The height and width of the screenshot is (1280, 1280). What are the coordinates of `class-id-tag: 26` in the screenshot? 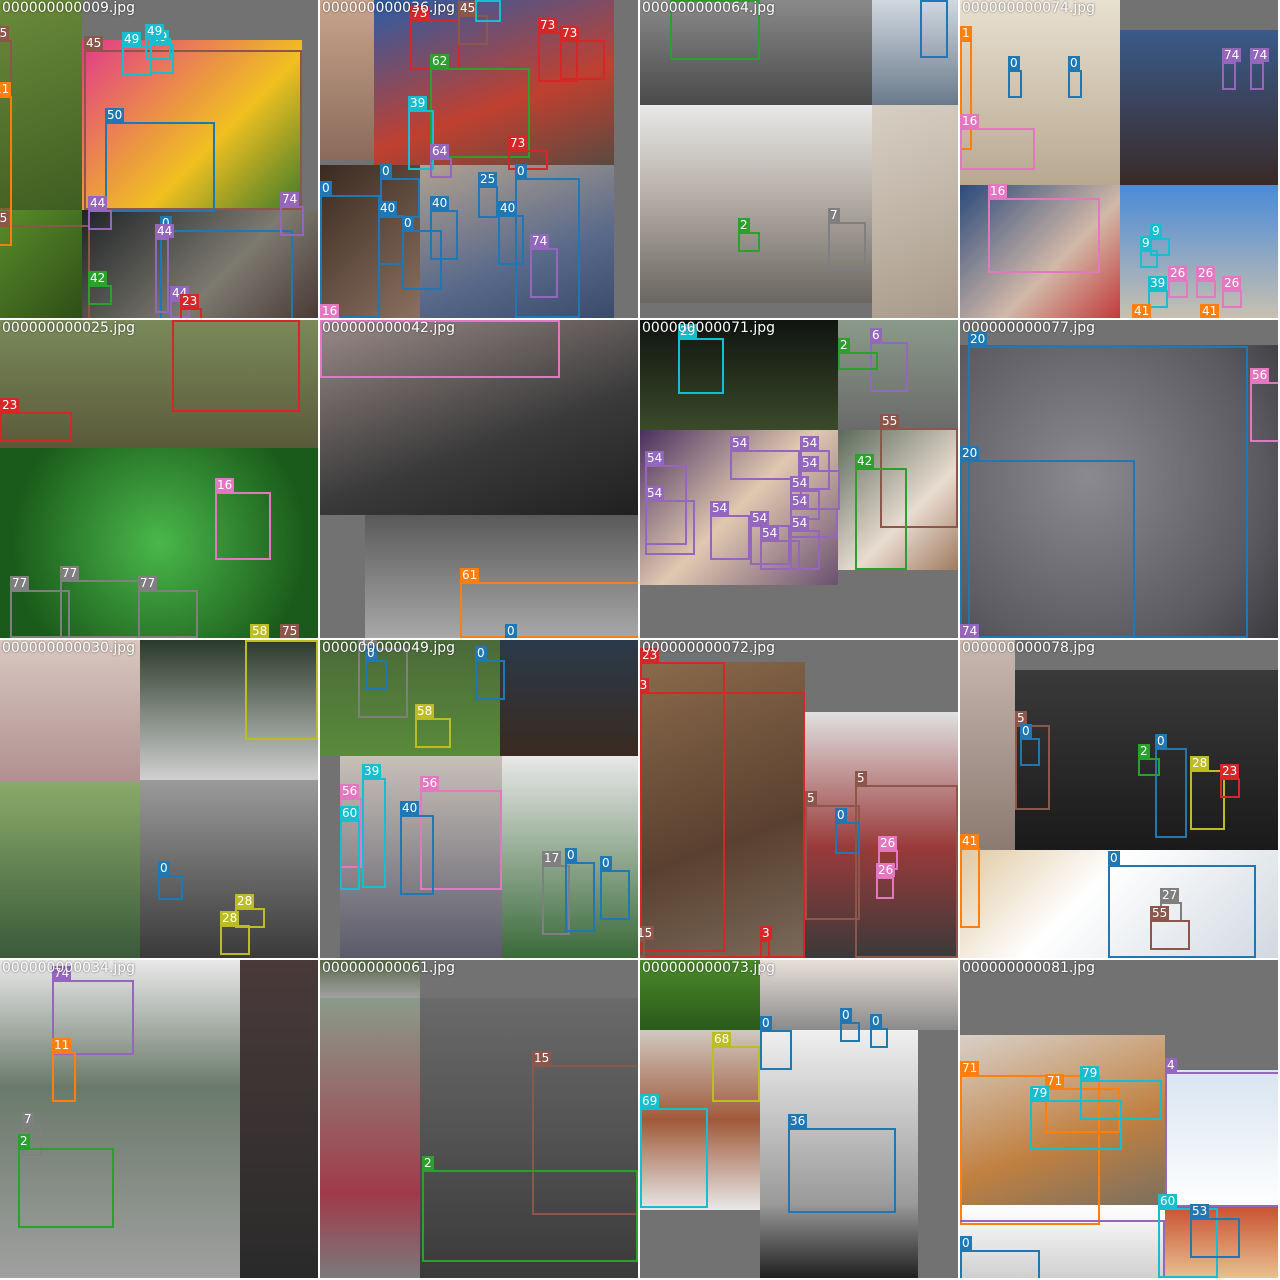 It's located at (886, 870).